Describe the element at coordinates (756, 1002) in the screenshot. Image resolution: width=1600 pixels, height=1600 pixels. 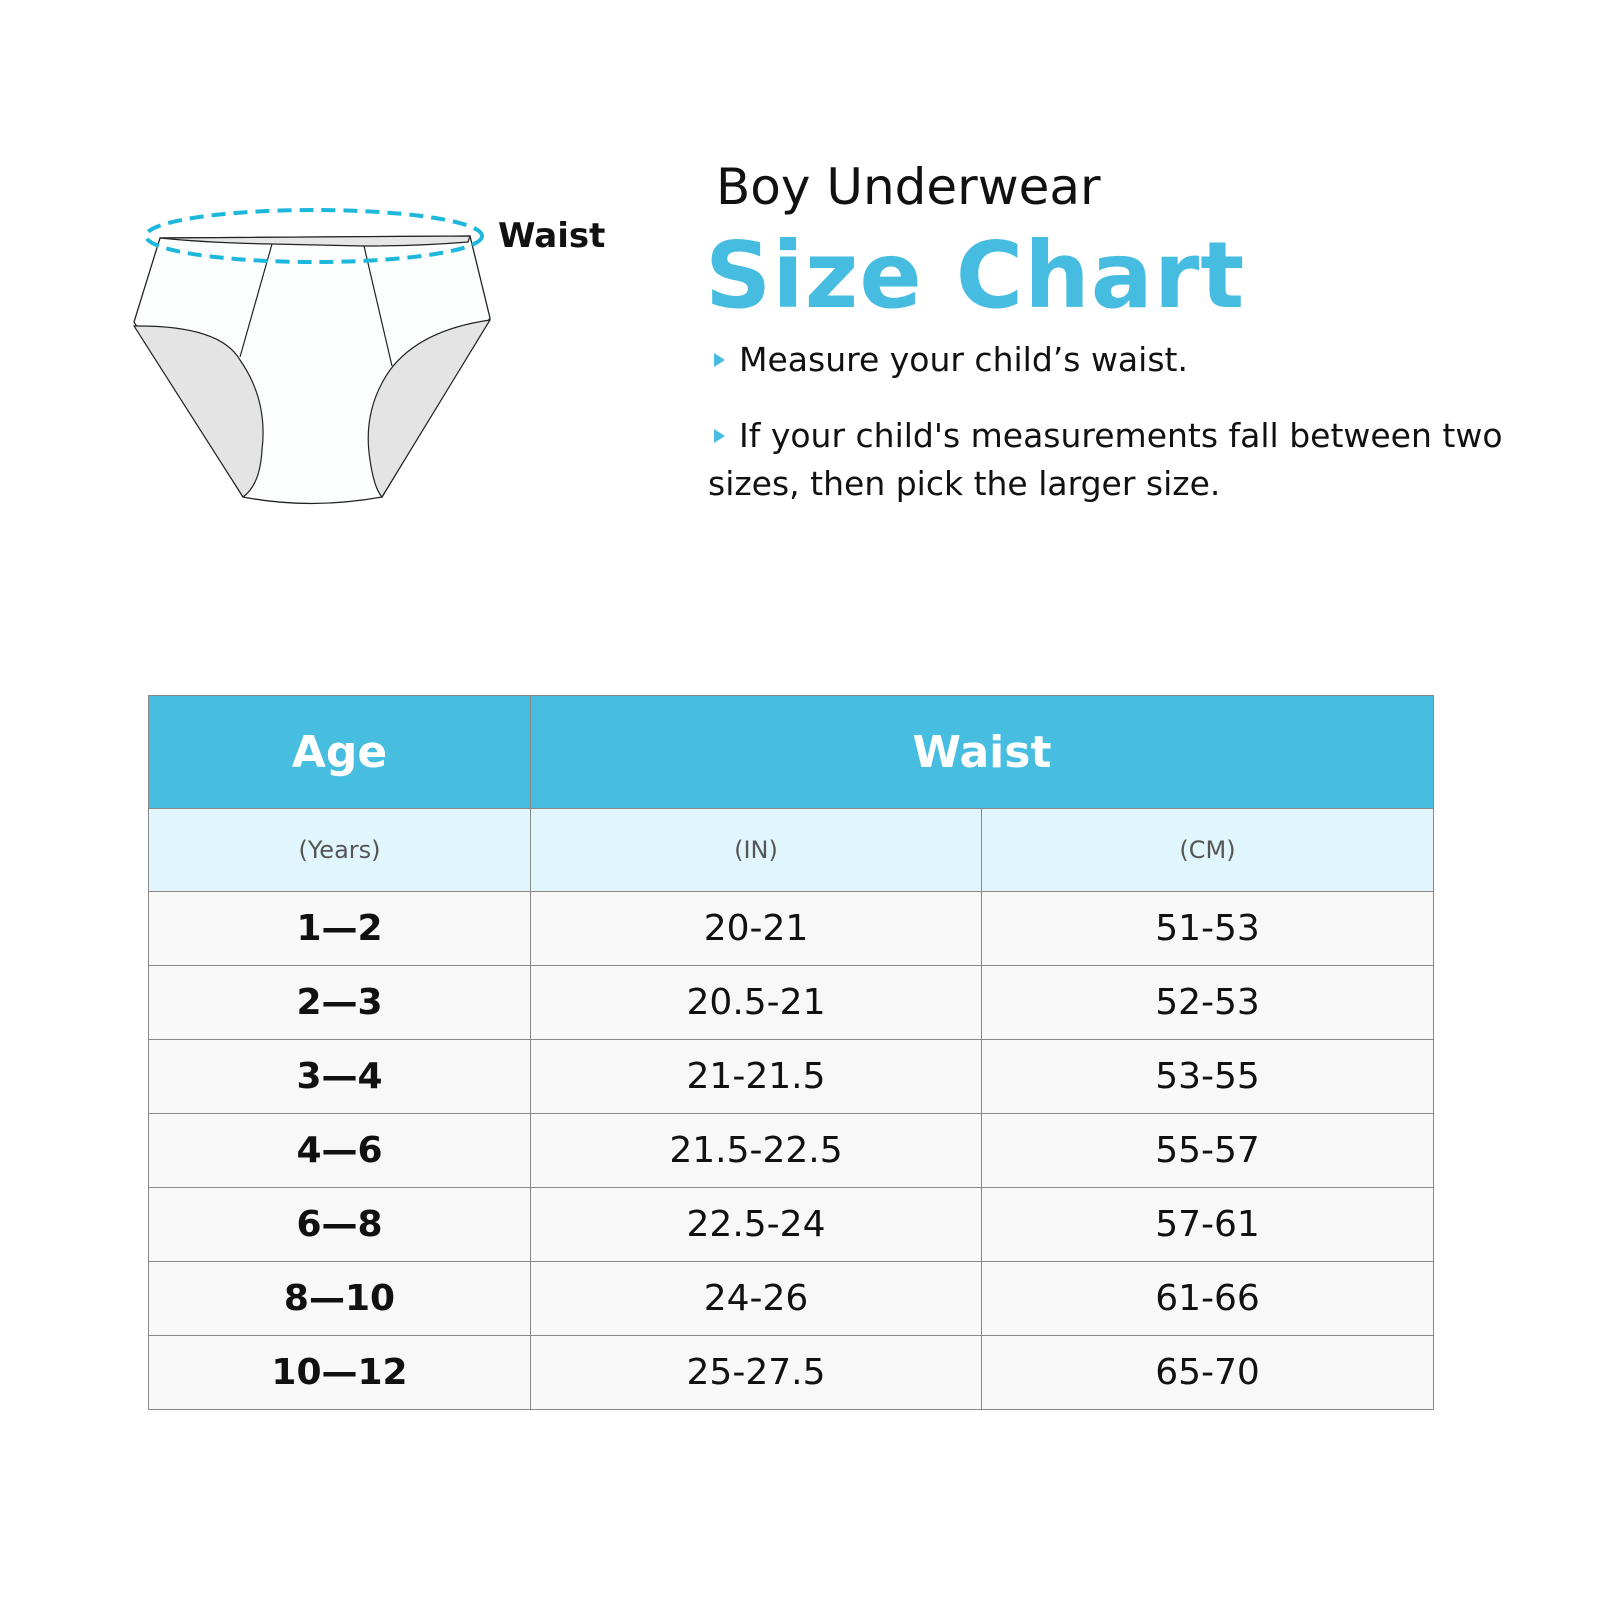
I see `waist-in-cell: 20.5-21` at that location.